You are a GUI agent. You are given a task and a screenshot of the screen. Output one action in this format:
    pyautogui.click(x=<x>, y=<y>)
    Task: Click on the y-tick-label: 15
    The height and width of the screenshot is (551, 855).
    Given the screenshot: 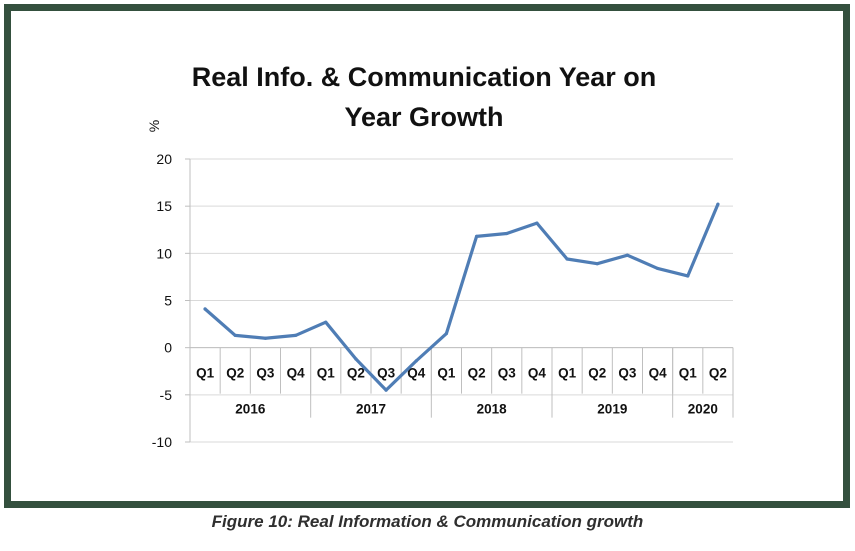 What is the action you would take?
    pyautogui.click(x=164, y=206)
    